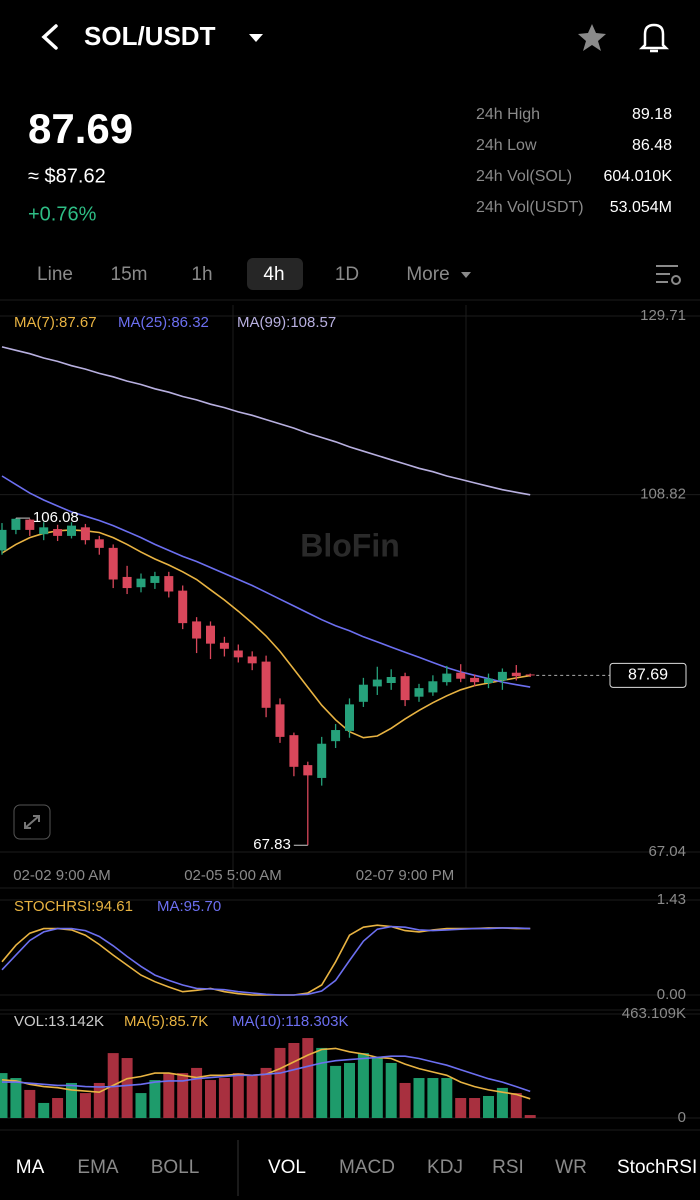 This screenshot has height=1200, width=700. Describe the element at coordinates (189, 906) in the screenshot. I see `legend-entry: MA:95.70` at that location.